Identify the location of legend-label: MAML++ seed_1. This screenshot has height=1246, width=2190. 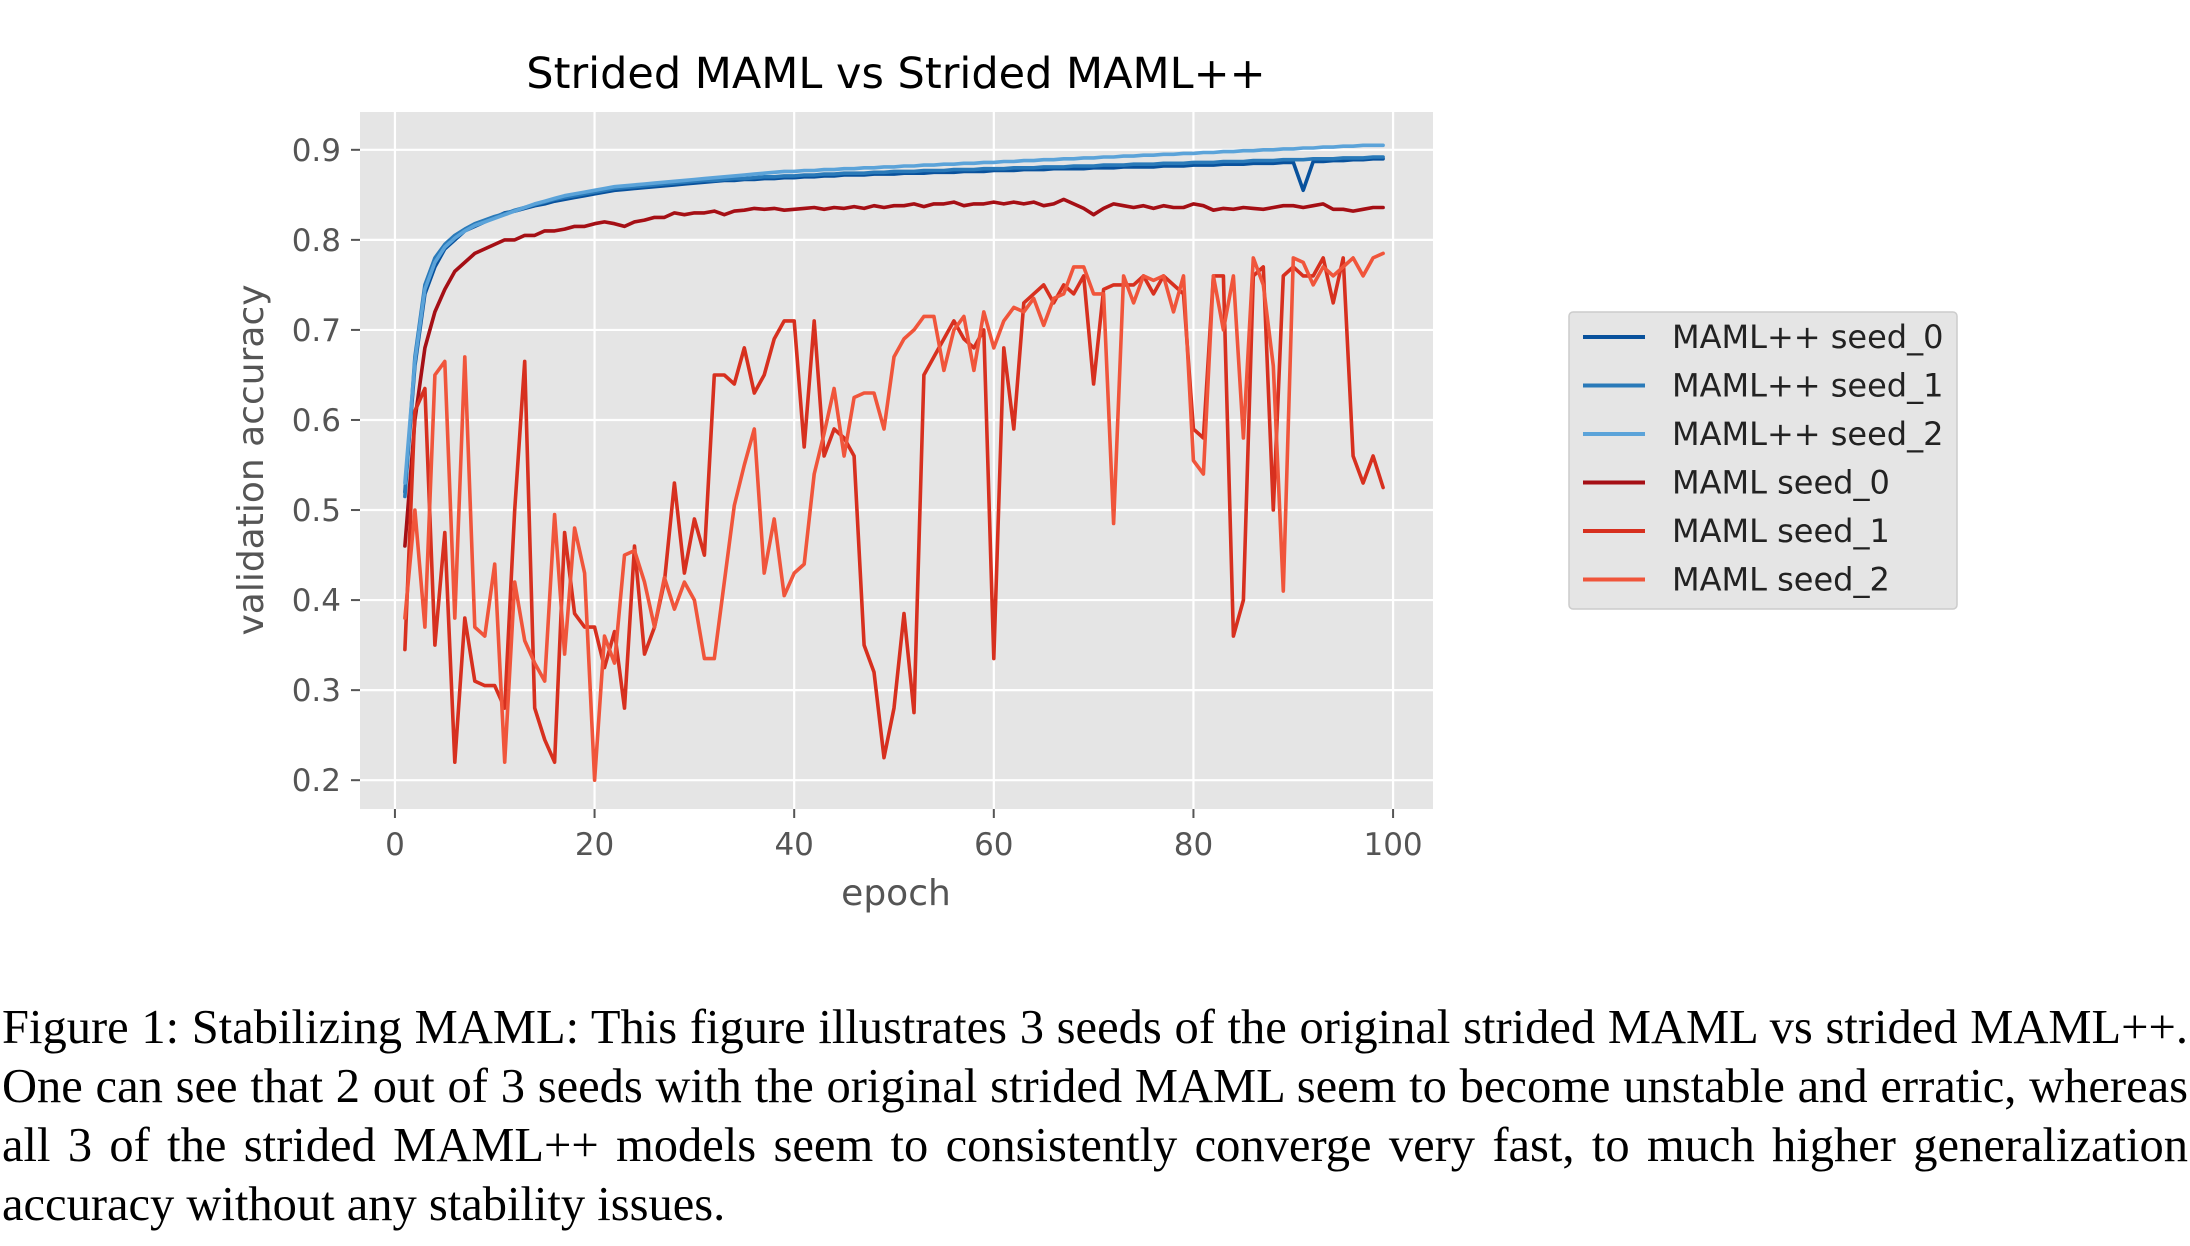
(1807, 386).